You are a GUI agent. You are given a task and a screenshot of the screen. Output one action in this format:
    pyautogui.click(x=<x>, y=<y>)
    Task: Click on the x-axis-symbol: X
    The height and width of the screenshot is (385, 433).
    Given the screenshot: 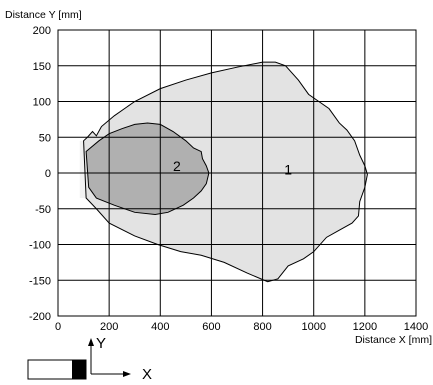 What is the action you would take?
    pyautogui.click(x=147, y=374)
    